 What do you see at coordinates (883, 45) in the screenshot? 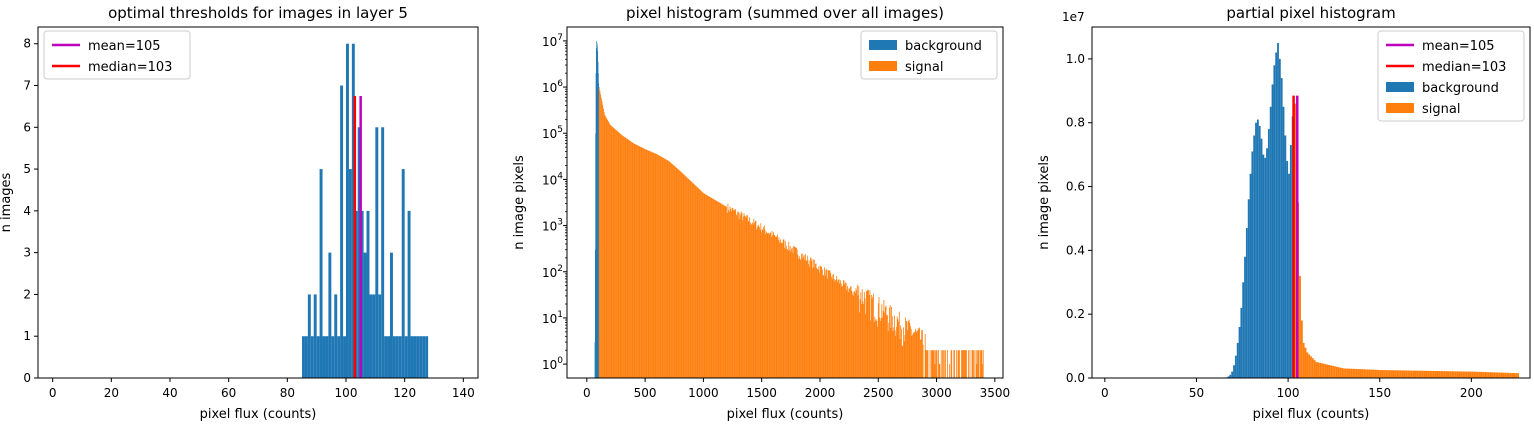
I see `legend-swatch-patch` at bounding box center [883, 45].